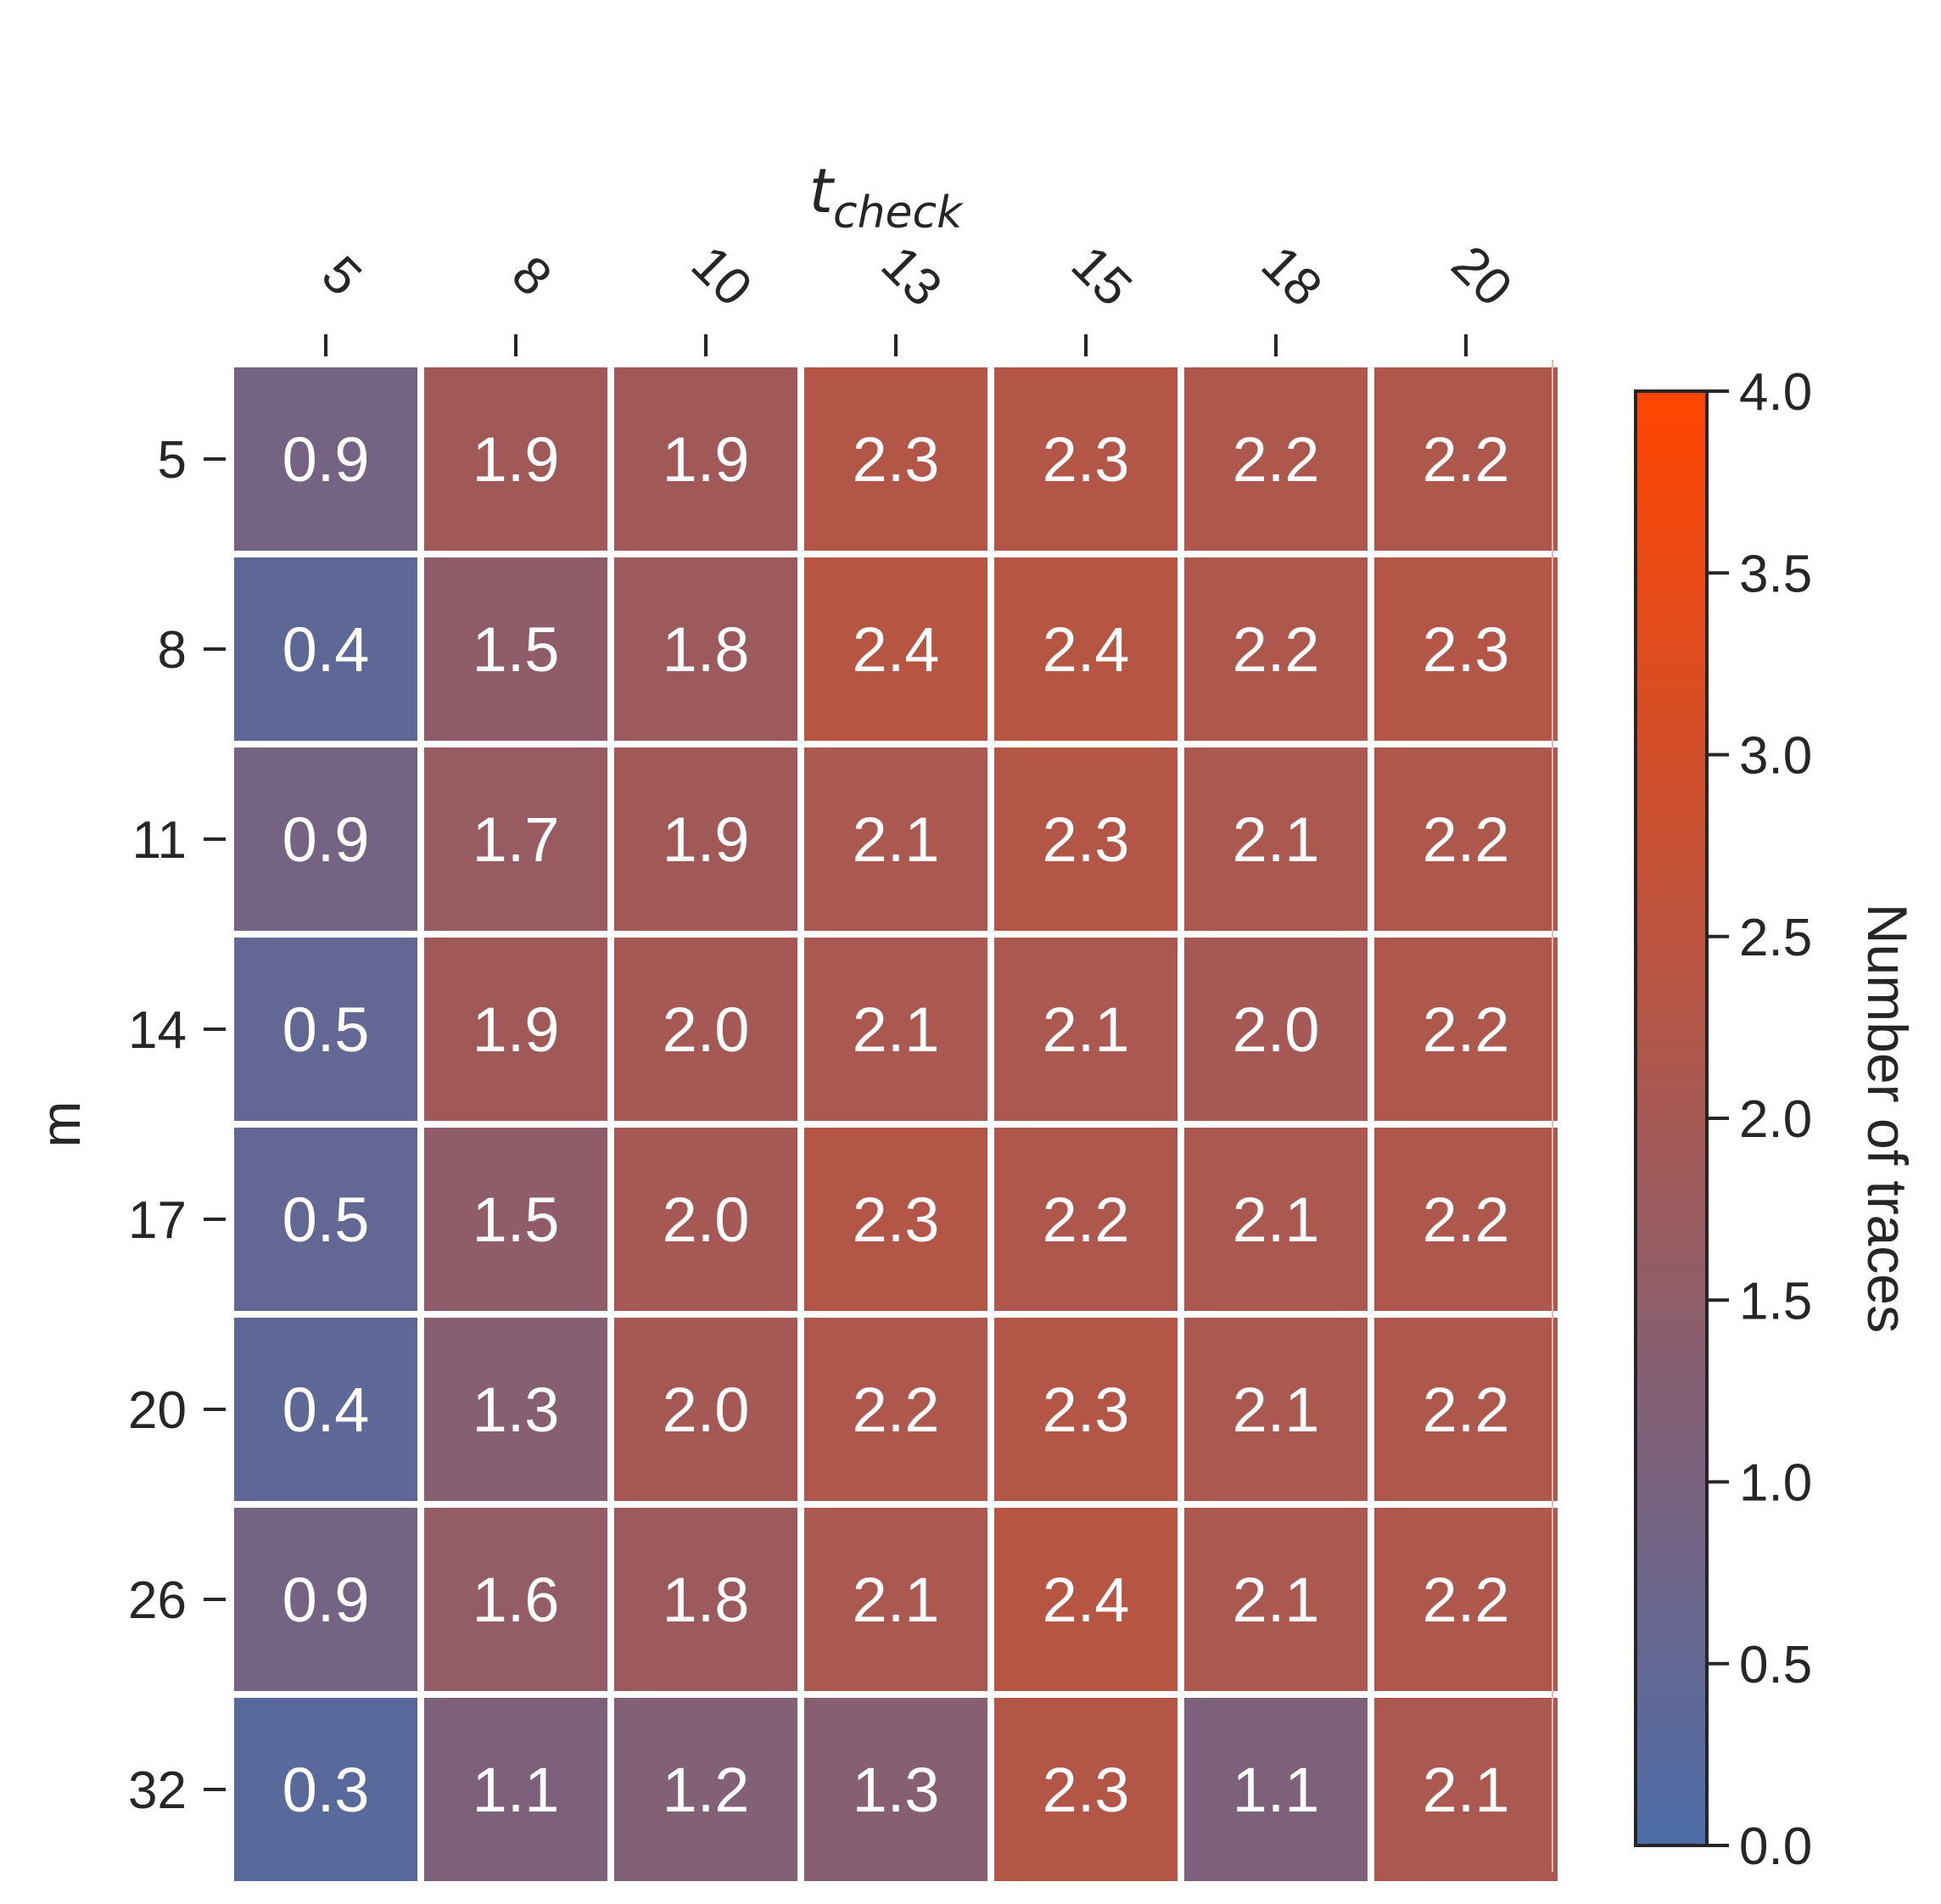 This screenshot has width=1941, height=1904. I want to click on cell-label-r5-c0: 0.4, so click(326, 1410).